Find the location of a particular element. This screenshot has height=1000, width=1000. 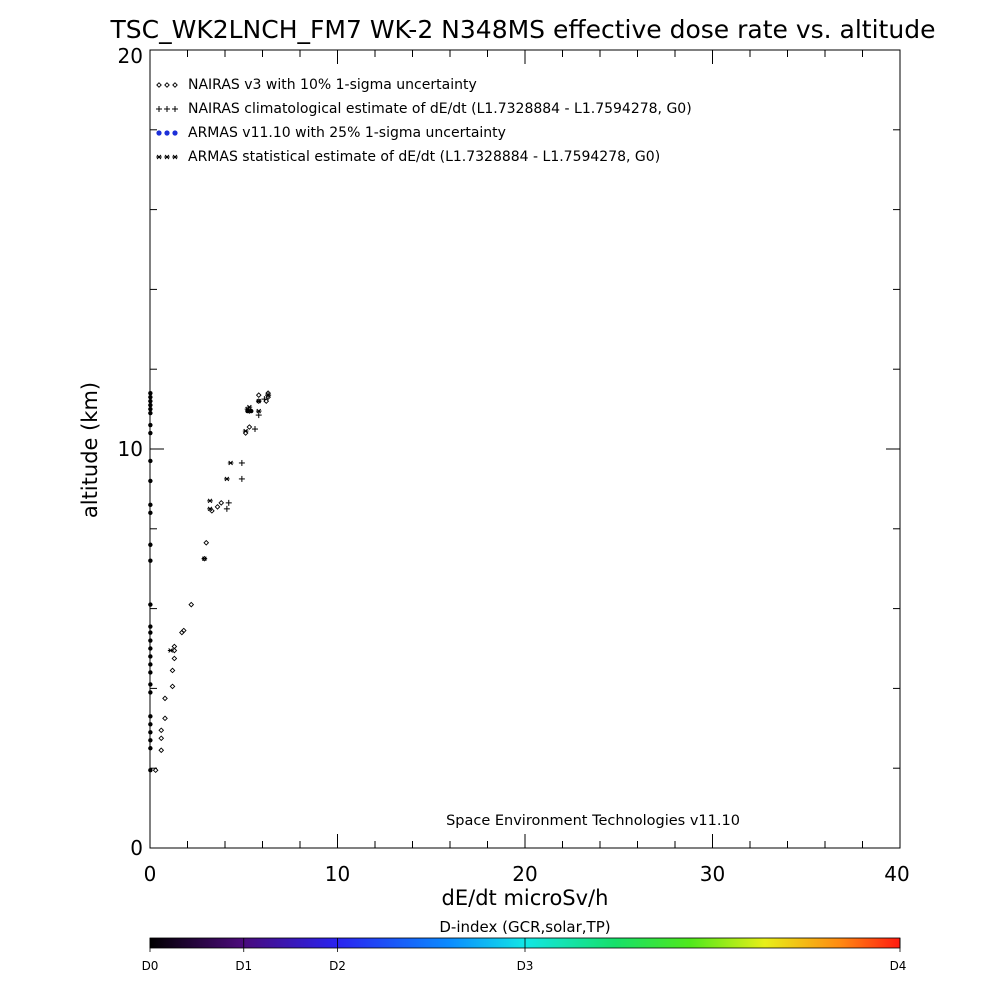

colorbar-labels: D0 D1 D2 D3 D4 is located at coordinates (524, 966).